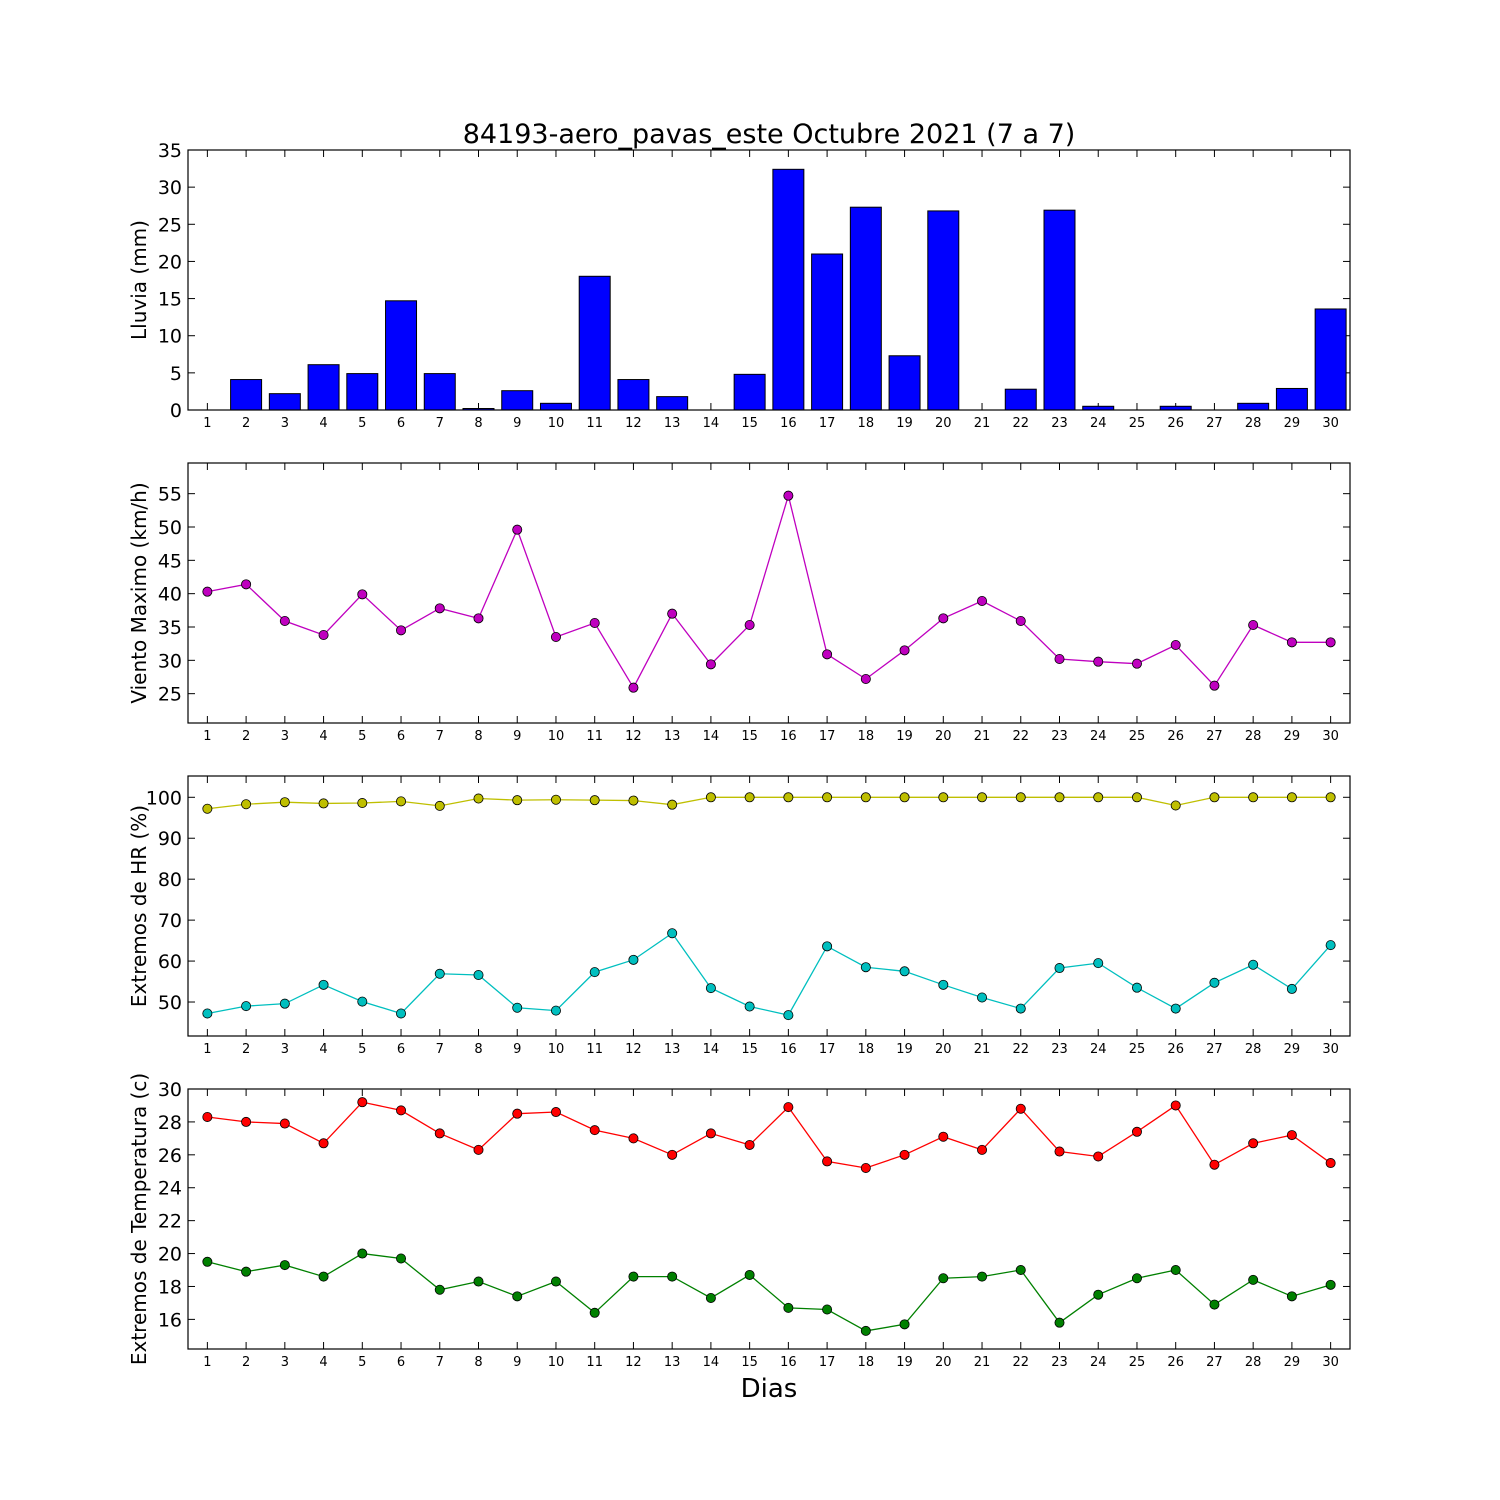  Describe the element at coordinates (1059, 736) in the screenshot. I see `x-tick-label: 23` at that location.